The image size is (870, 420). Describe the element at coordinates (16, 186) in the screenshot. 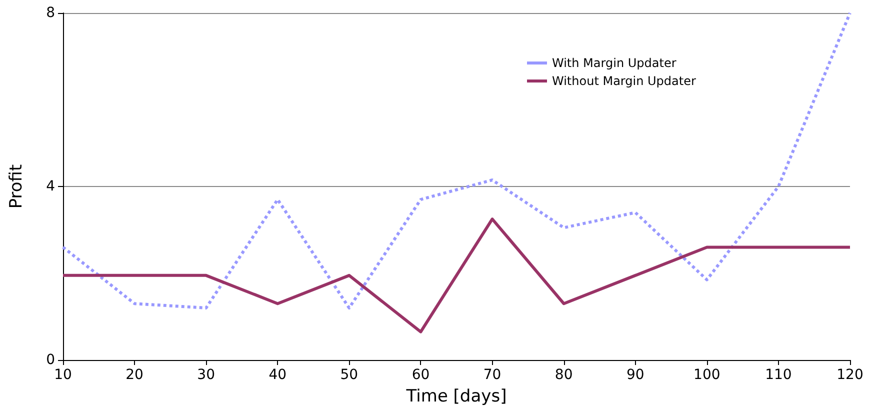

I see `y-axis-title: Profit` at that location.